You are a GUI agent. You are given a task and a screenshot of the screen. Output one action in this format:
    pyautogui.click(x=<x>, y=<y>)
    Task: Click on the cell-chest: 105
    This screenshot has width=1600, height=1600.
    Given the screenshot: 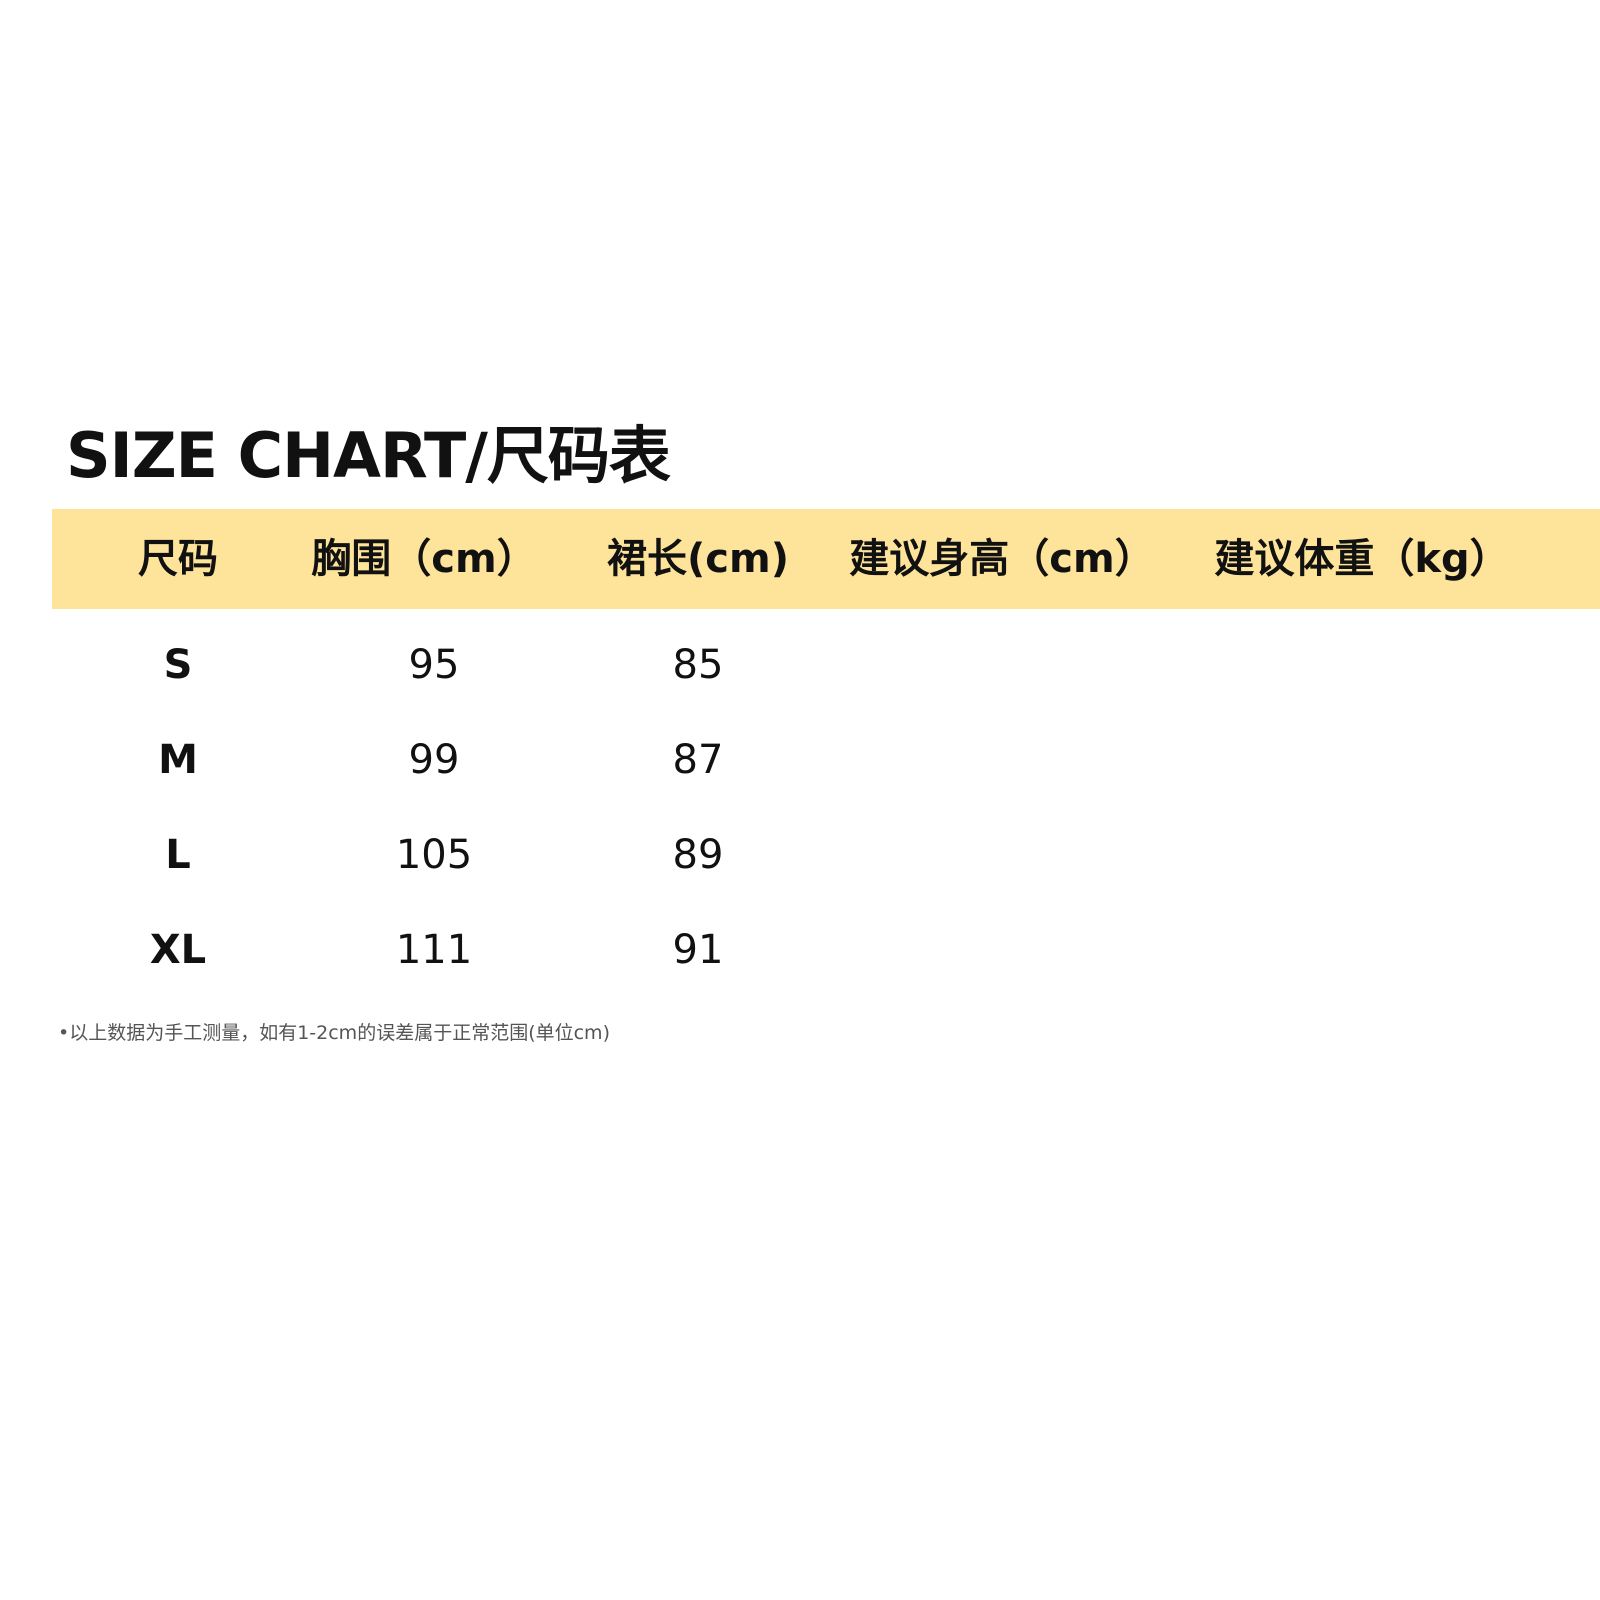 What is the action you would take?
    pyautogui.click(x=434, y=855)
    